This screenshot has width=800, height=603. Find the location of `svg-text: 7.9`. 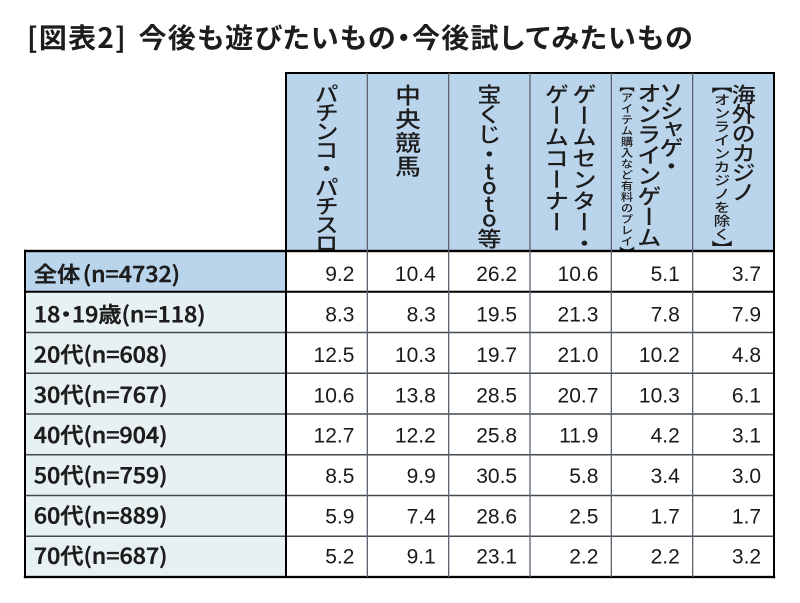

svg-text: 7.9 is located at coordinates (746, 315).